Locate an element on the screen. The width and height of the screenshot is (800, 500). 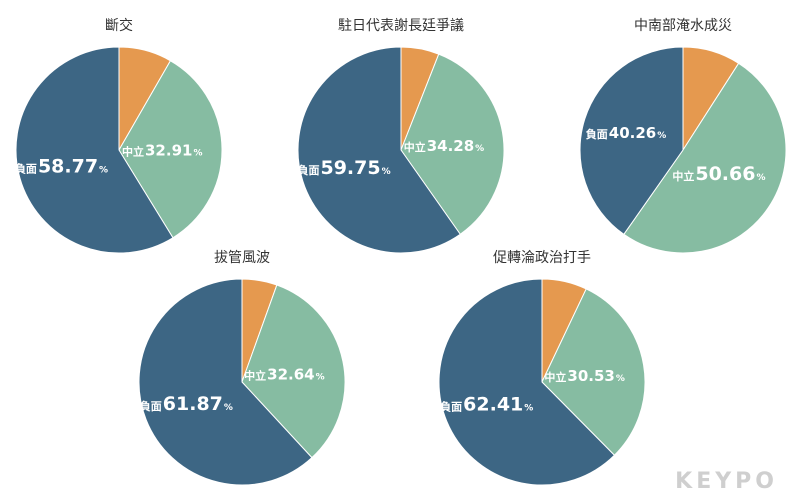
pie-title: 駐日代表謝長廷爭議 is located at coordinates (401, 25).